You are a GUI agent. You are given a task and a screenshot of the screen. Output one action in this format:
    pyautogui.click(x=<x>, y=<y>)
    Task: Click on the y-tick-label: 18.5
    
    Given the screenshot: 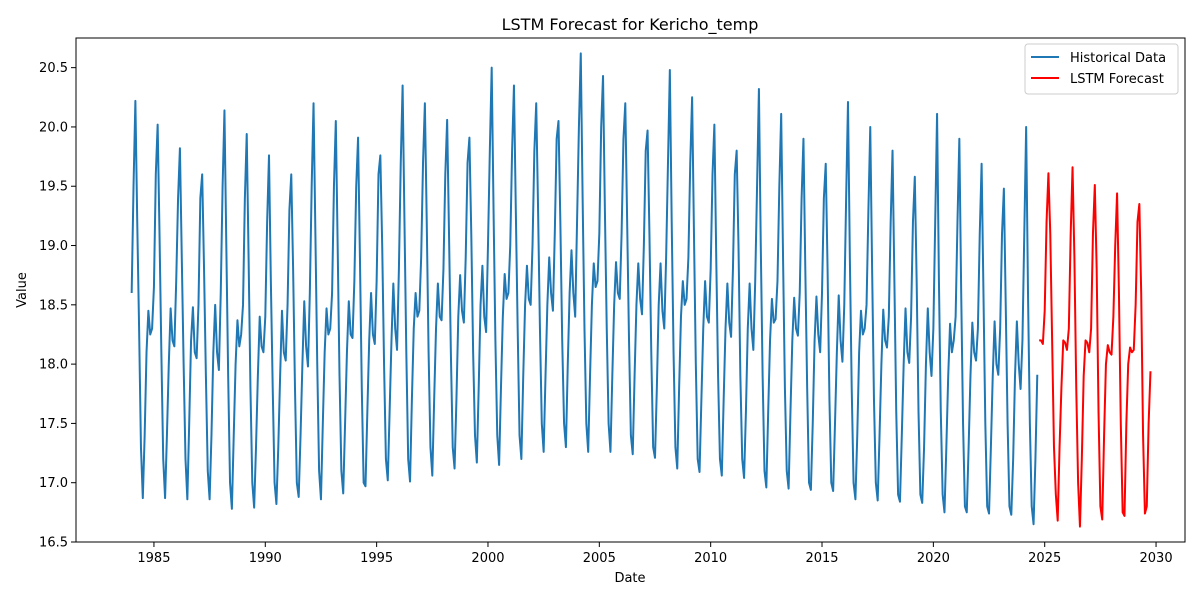 What is the action you would take?
    pyautogui.click(x=53, y=305)
    